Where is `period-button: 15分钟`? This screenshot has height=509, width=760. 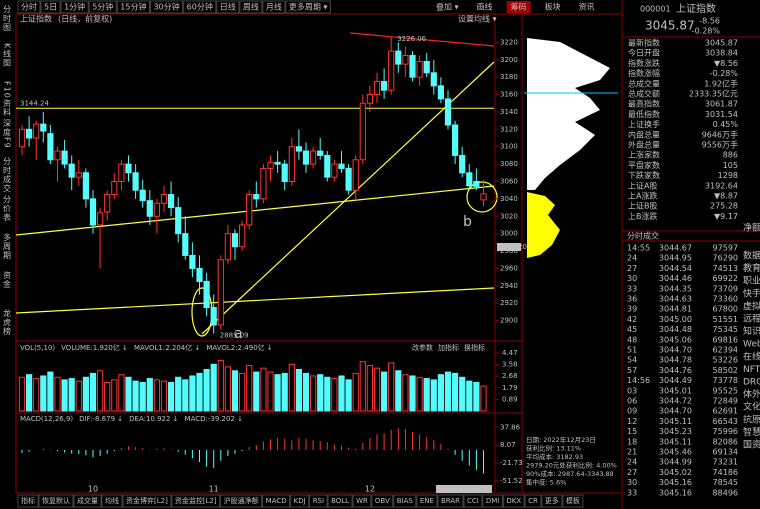 period-button: 15分钟 is located at coordinates (133, 7).